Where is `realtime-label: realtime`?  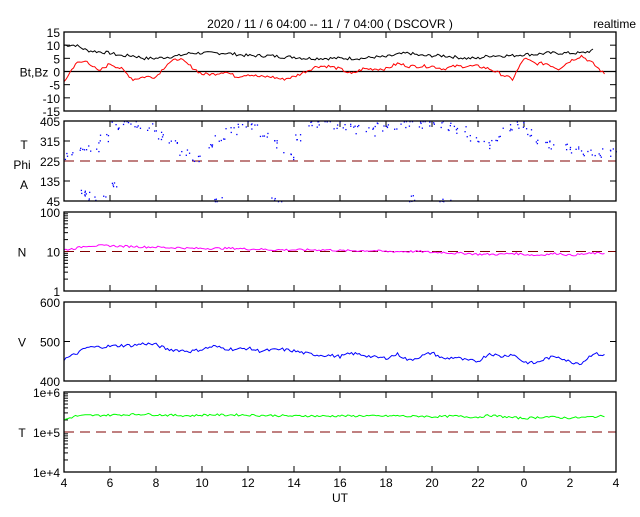
realtime-label: realtime is located at coordinates (614, 24).